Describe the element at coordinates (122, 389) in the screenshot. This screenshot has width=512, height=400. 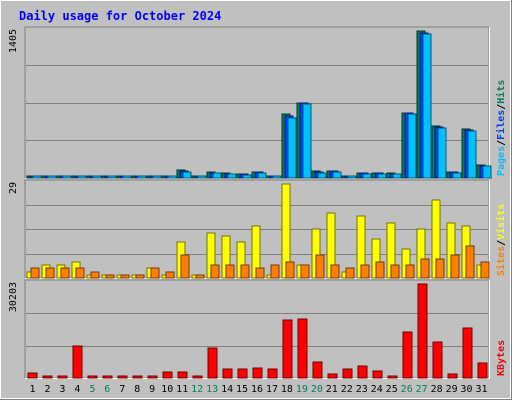
I see `x-tick-label: 7` at that location.